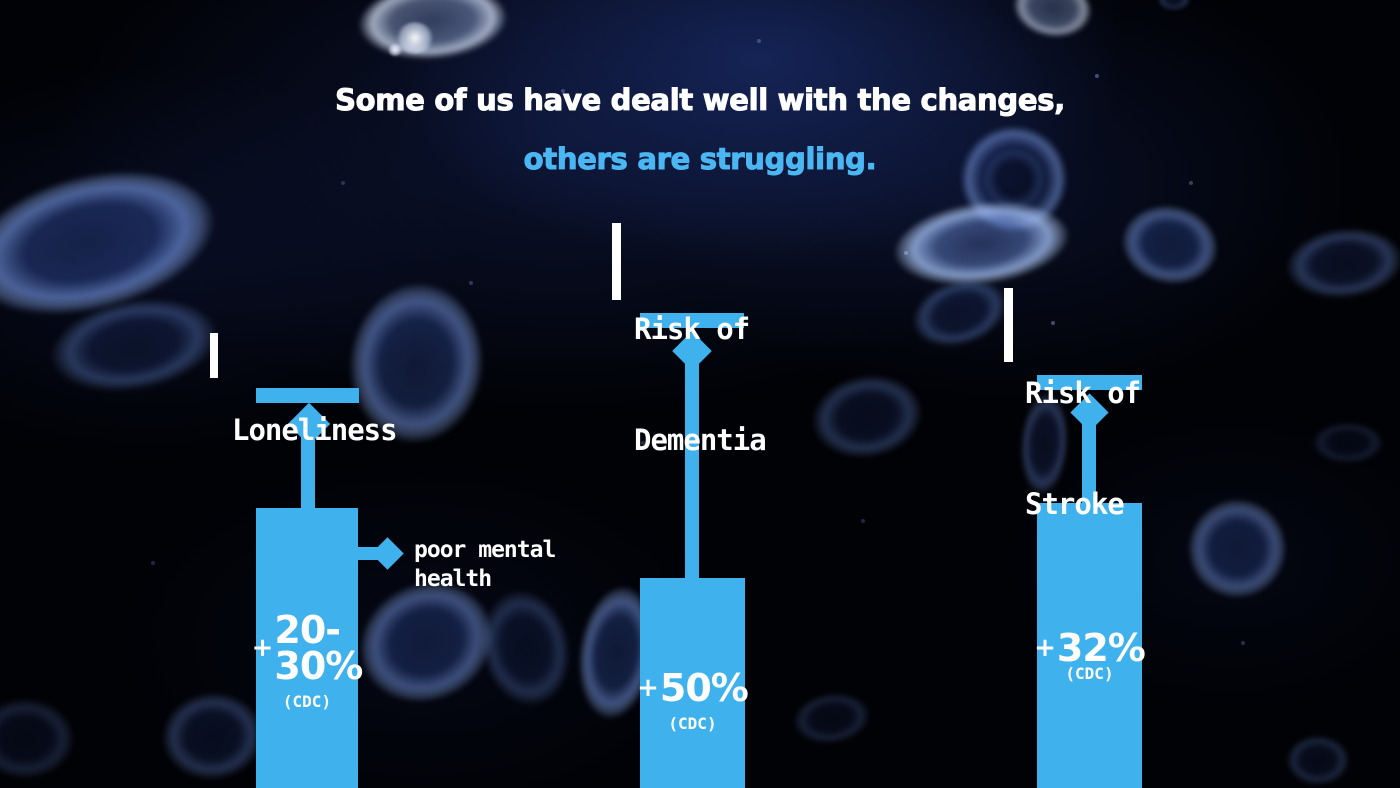  What do you see at coordinates (1101, 648) in the screenshot?
I see `value-line: 32%` at bounding box center [1101, 648].